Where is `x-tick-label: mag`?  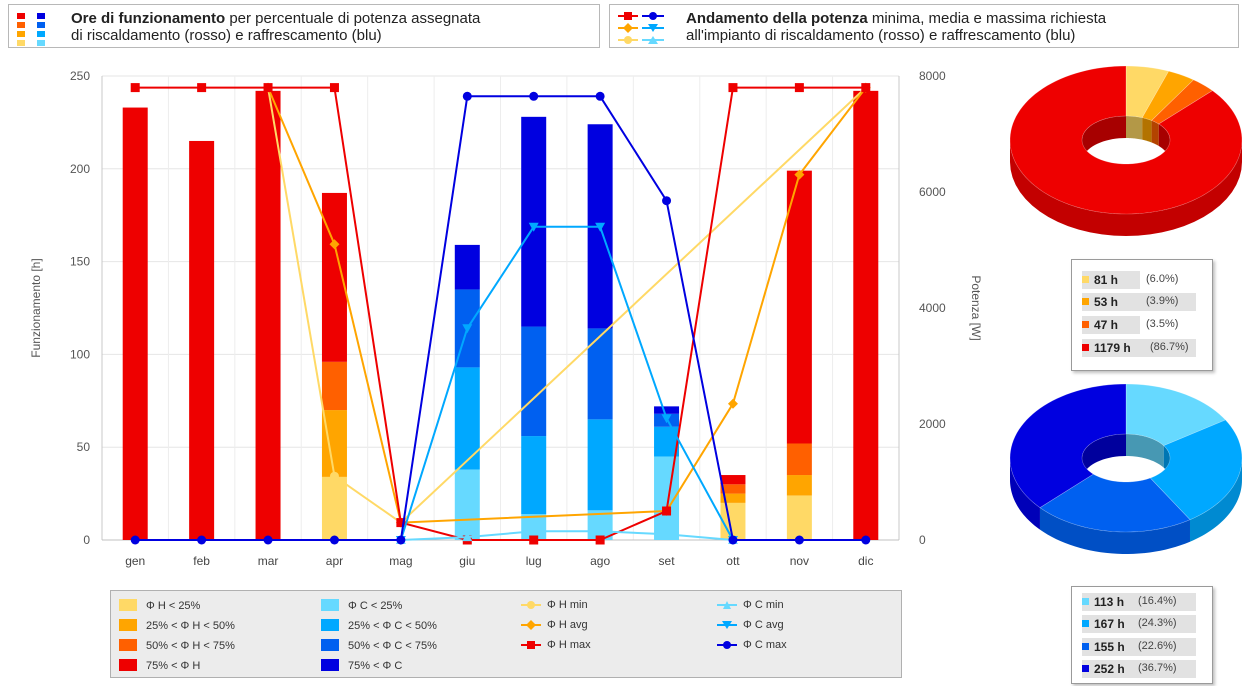
x-tick-label: mag is located at coordinates (400, 561).